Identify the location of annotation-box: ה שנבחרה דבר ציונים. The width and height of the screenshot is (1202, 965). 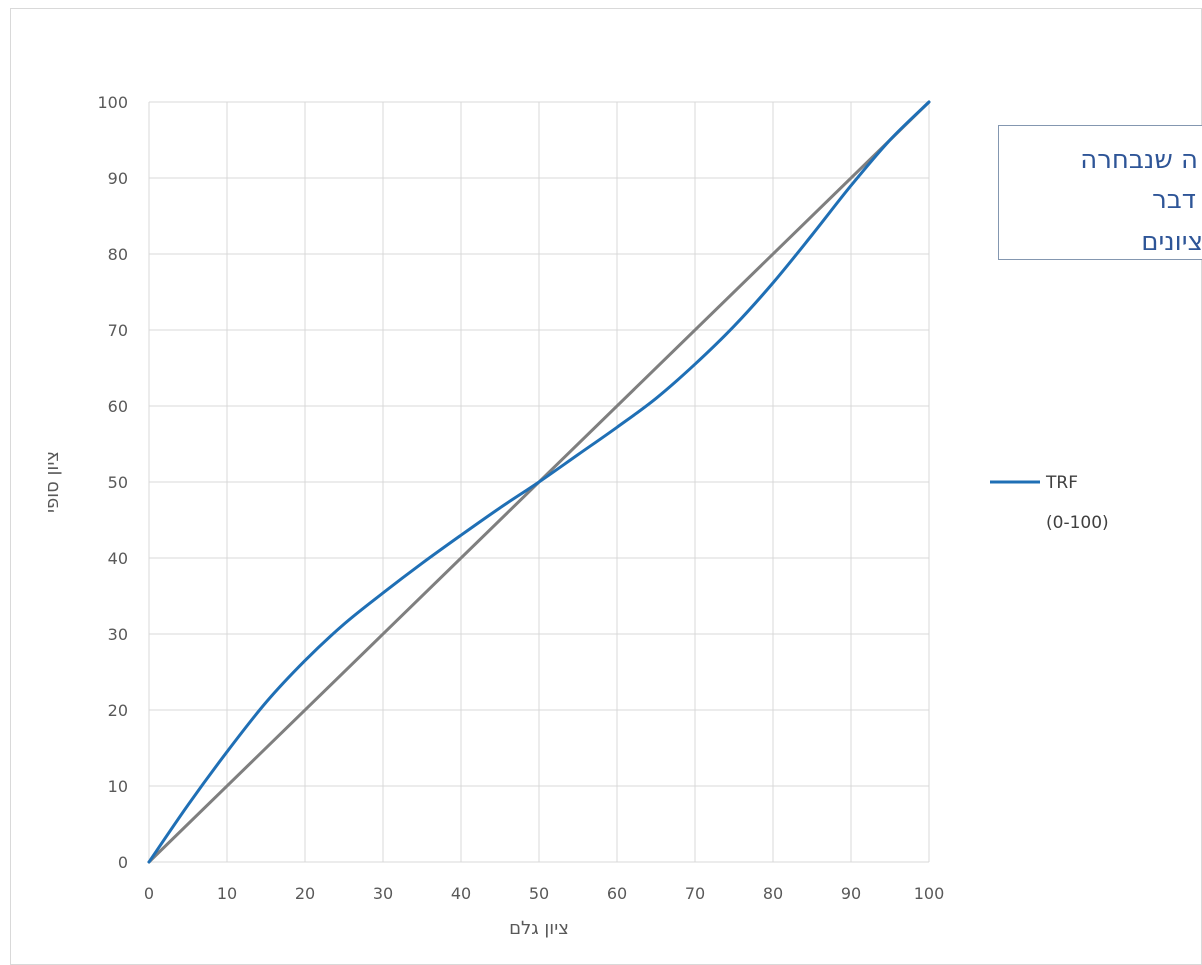
(1100, 192).